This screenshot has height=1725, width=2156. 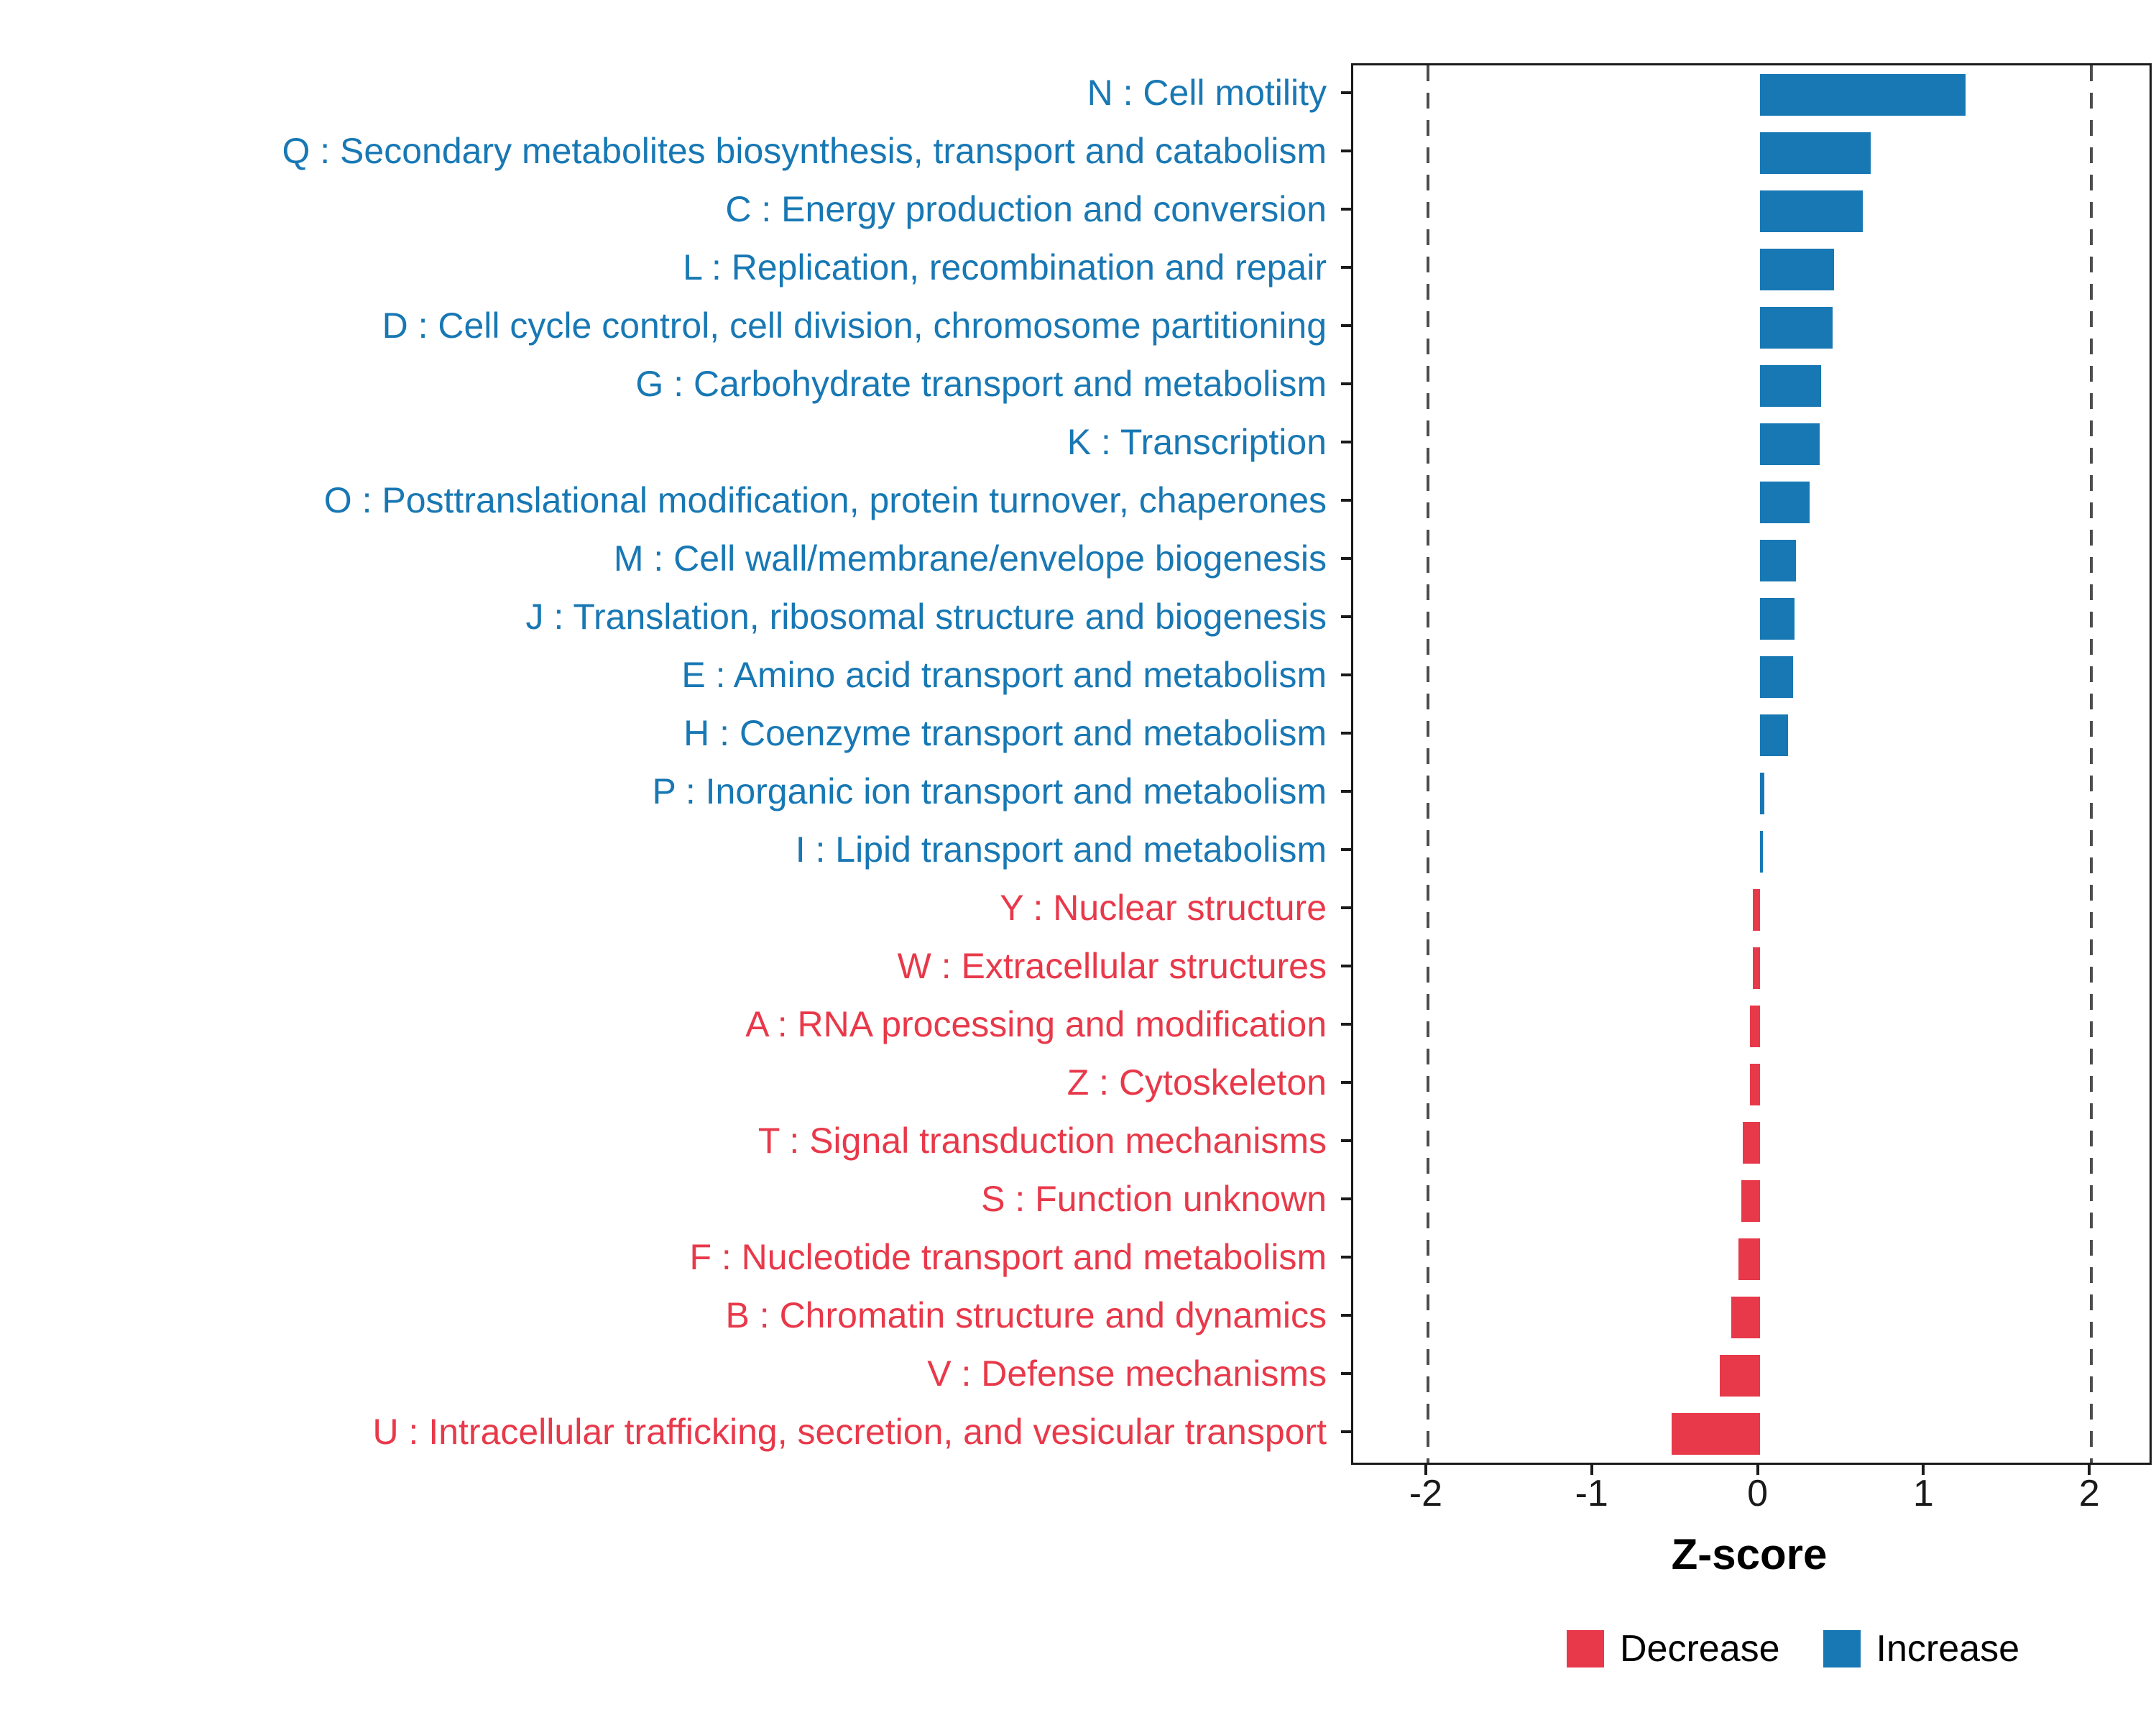 I want to click on category-label: W : Extracellular structures, so click(x=1112, y=965).